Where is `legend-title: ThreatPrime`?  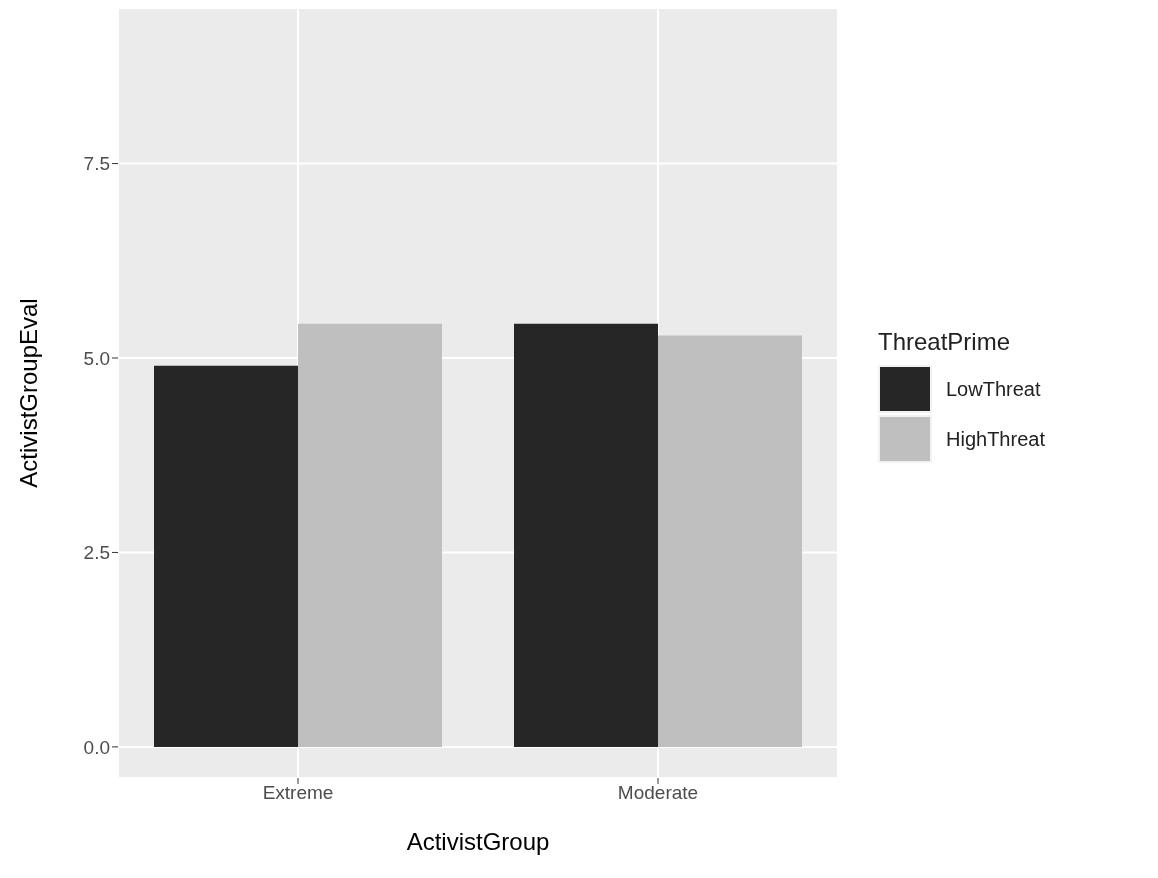
legend-title: ThreatPrime is located at coordinates (945, 342).